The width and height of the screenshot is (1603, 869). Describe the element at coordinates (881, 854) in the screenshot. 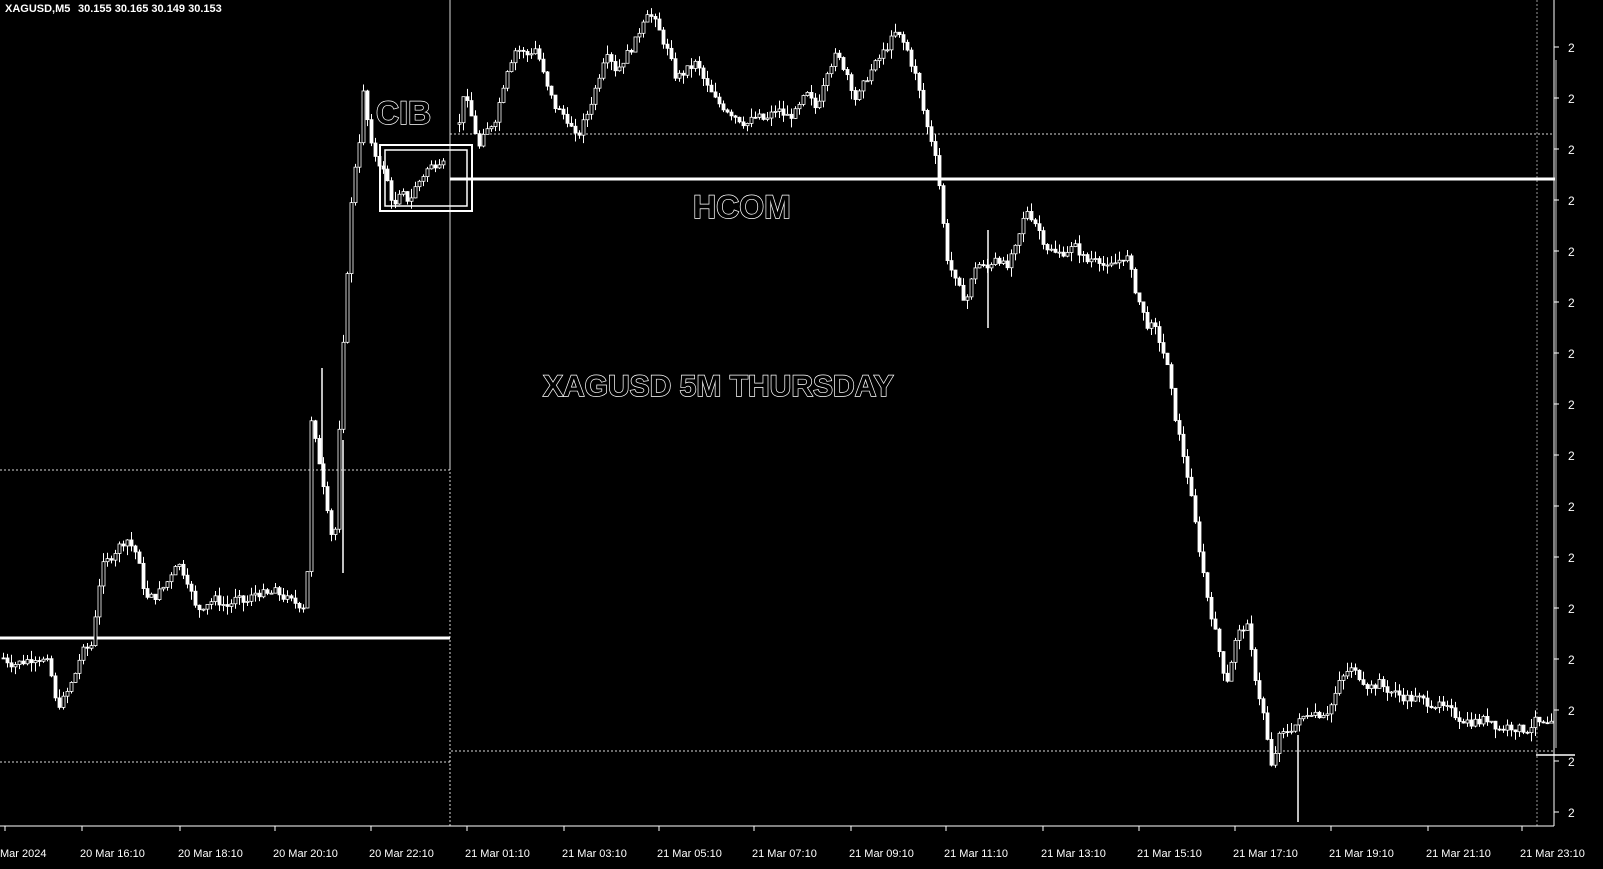

I see `x-tick-label: 21 Mar 09:10` at that location.